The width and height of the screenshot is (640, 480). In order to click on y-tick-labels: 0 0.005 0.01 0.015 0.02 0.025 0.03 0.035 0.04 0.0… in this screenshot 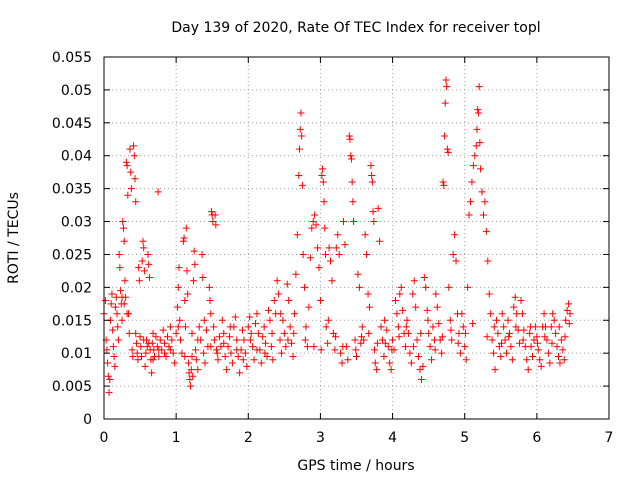, I will do `click(72, 239)`.